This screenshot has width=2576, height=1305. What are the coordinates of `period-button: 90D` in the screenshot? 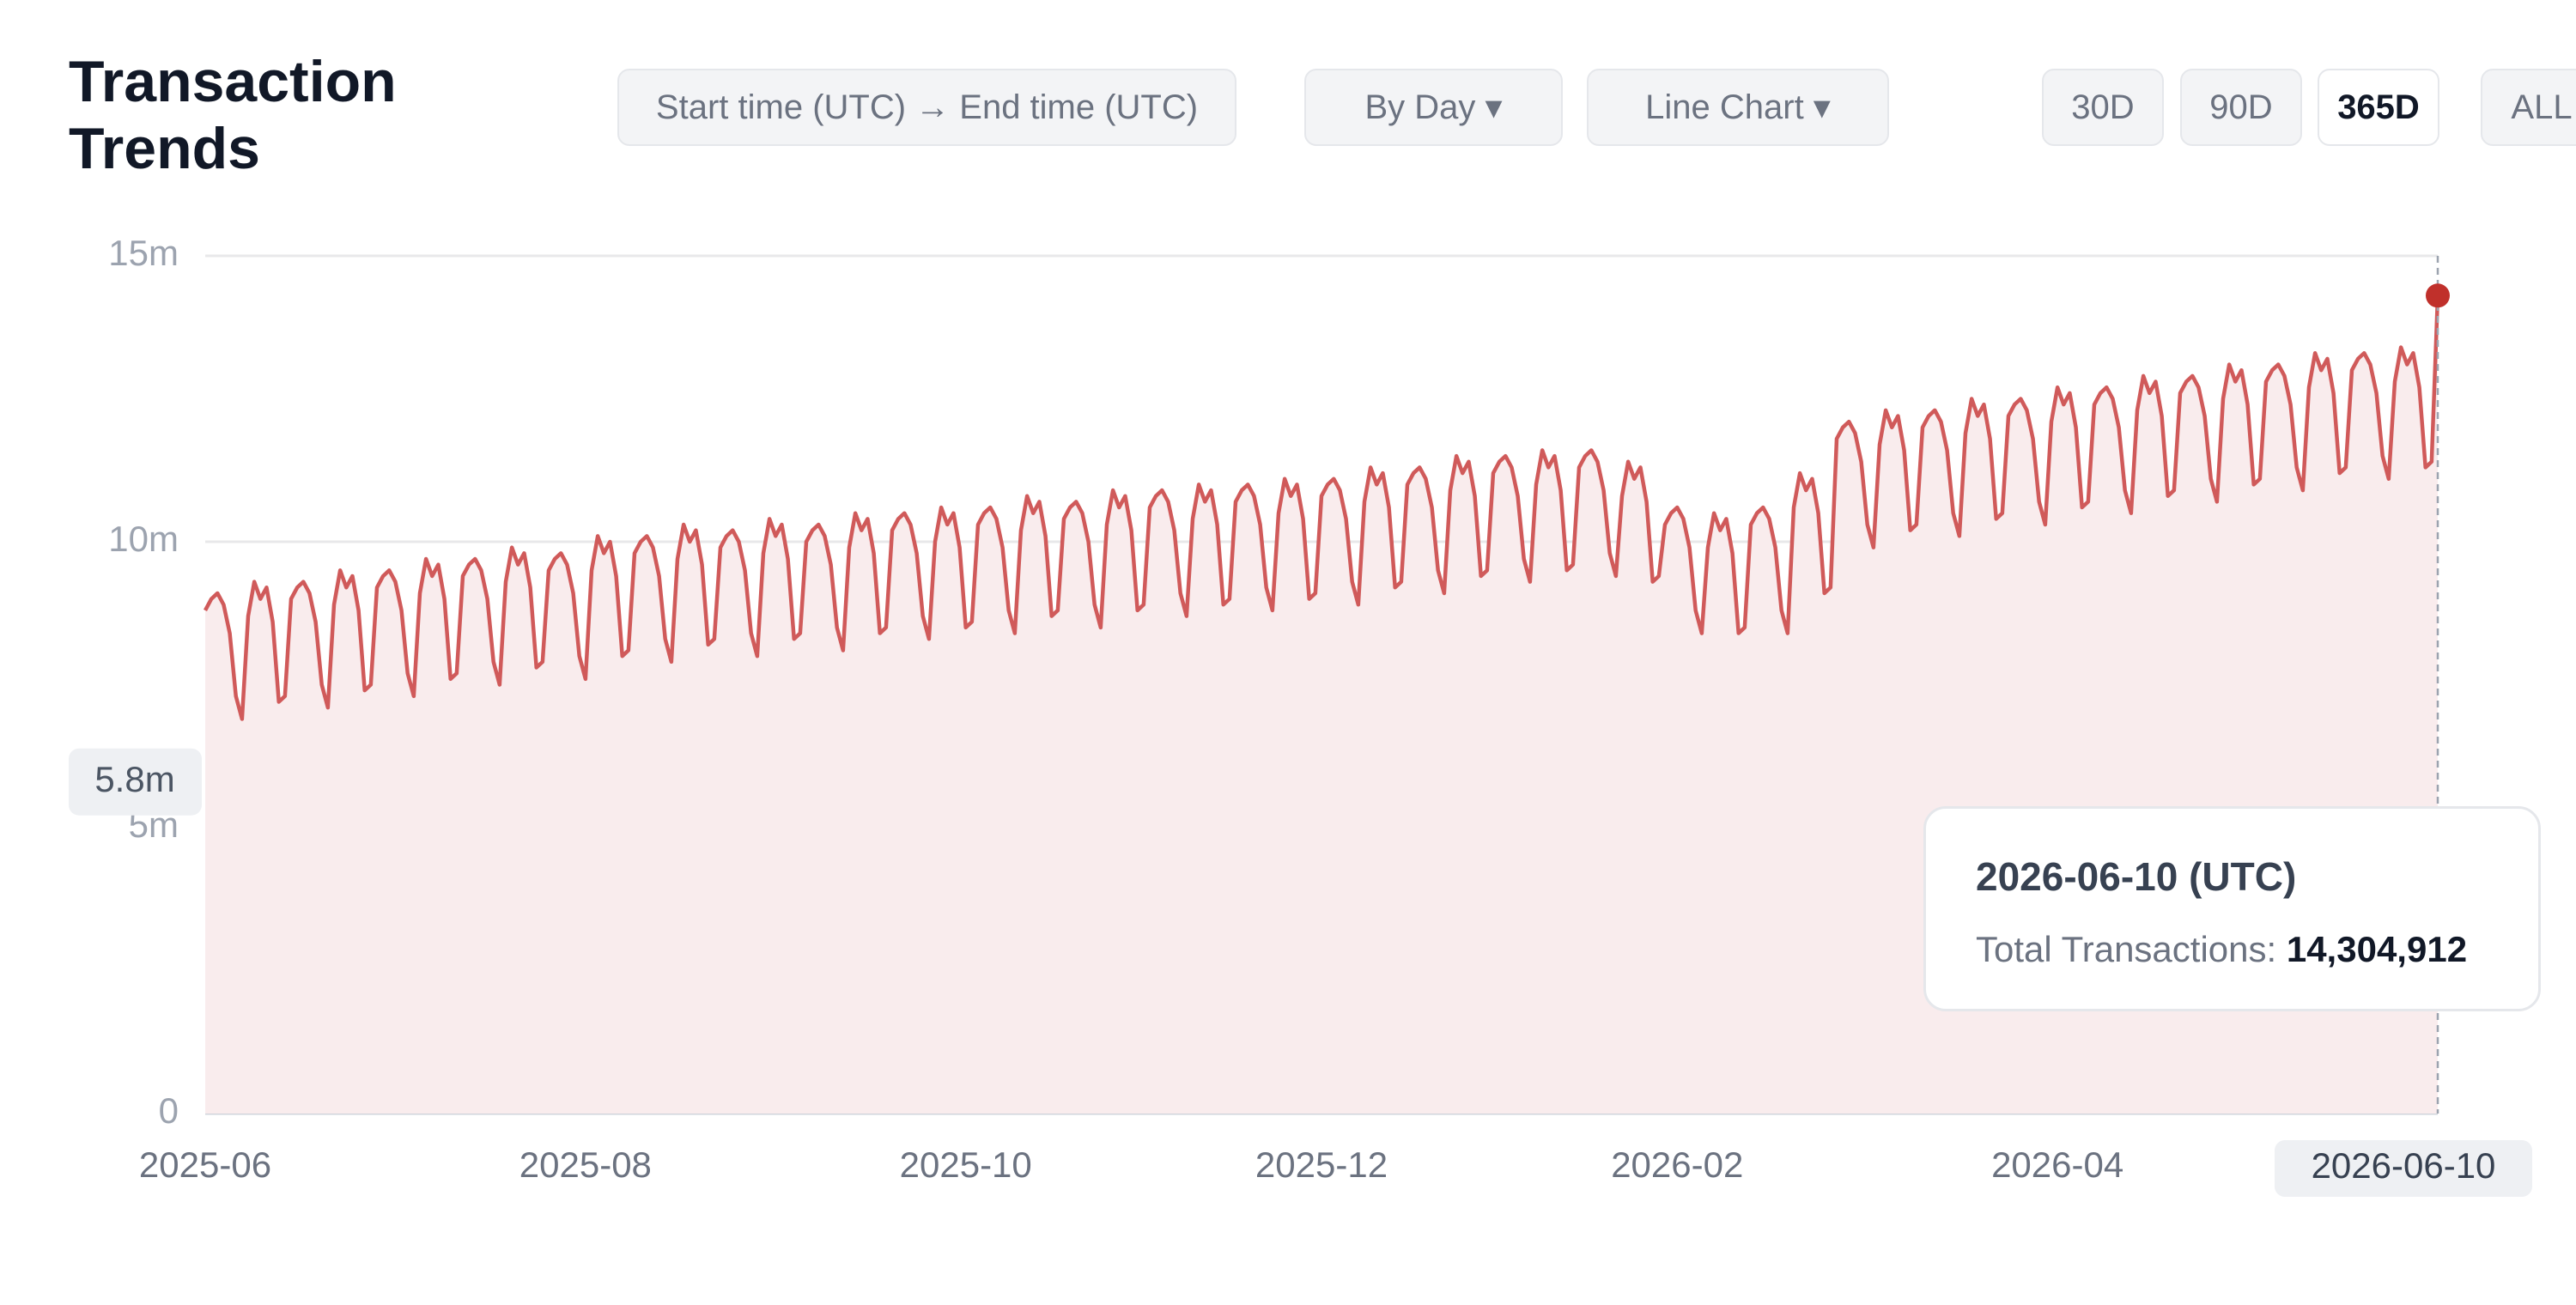 It's located at (2241, 107).